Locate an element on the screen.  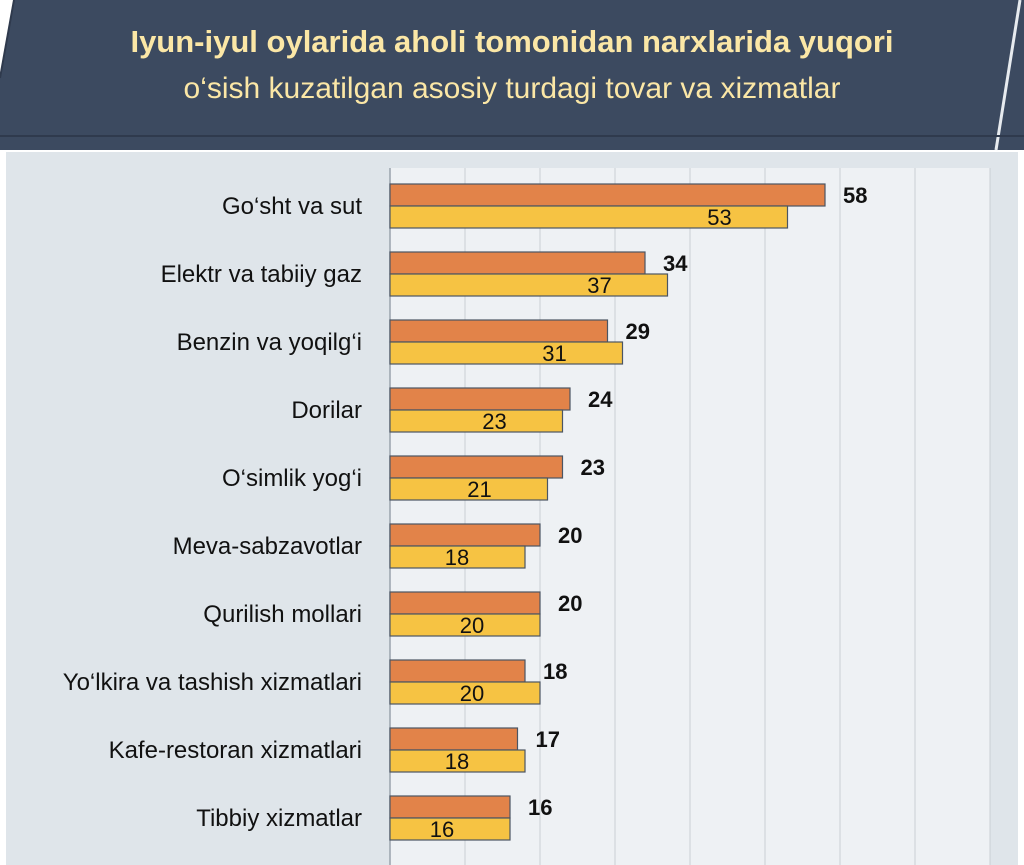
category-label: Meva-sabzavotlar is located at coordinates (267, 546).